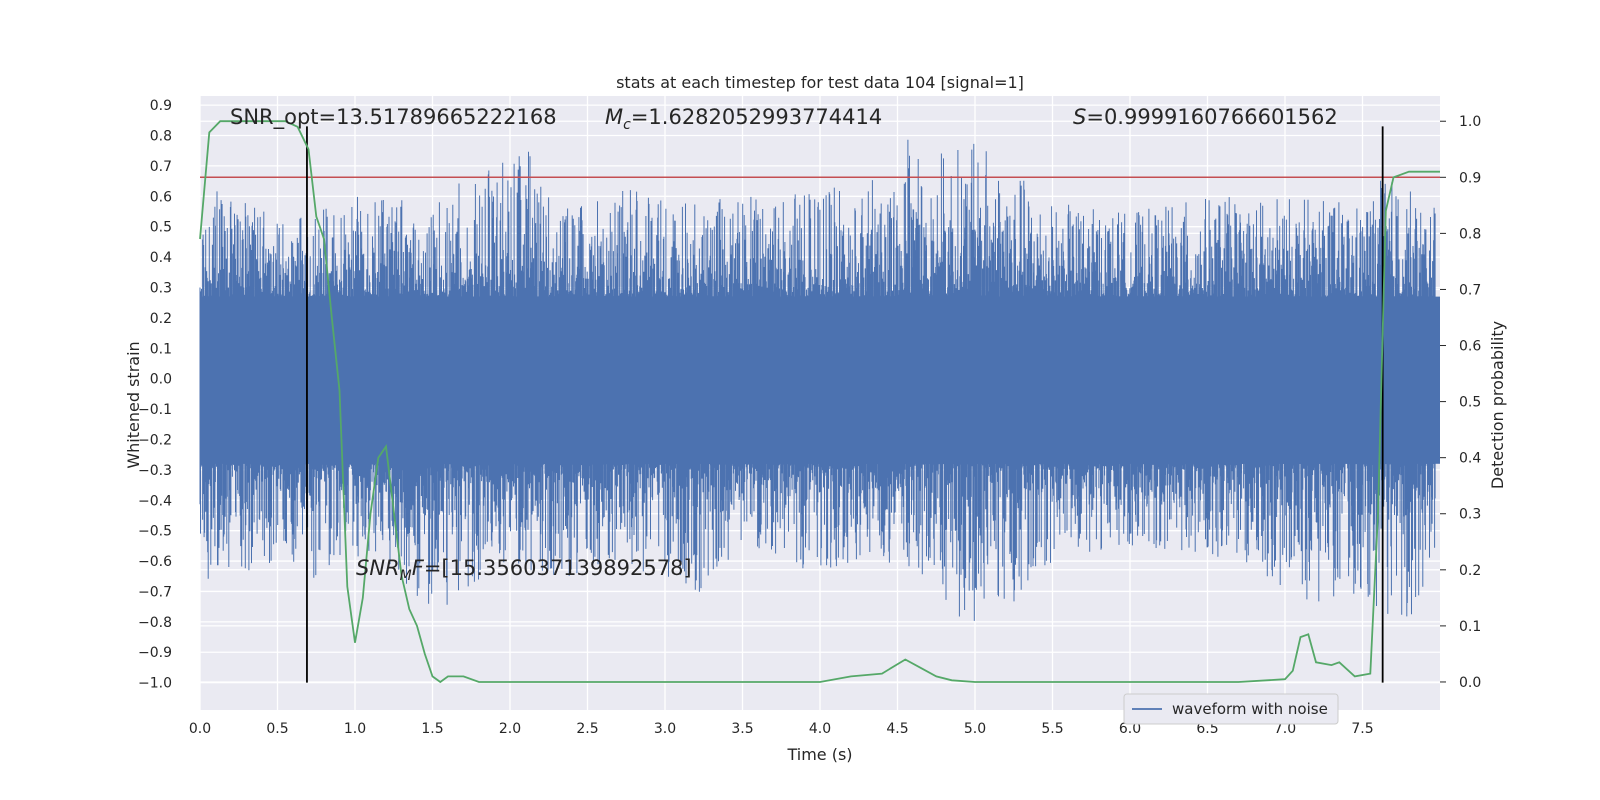 The image size is (1600, 800). I want to click on spin-symbol: S, so click(1079, 117).